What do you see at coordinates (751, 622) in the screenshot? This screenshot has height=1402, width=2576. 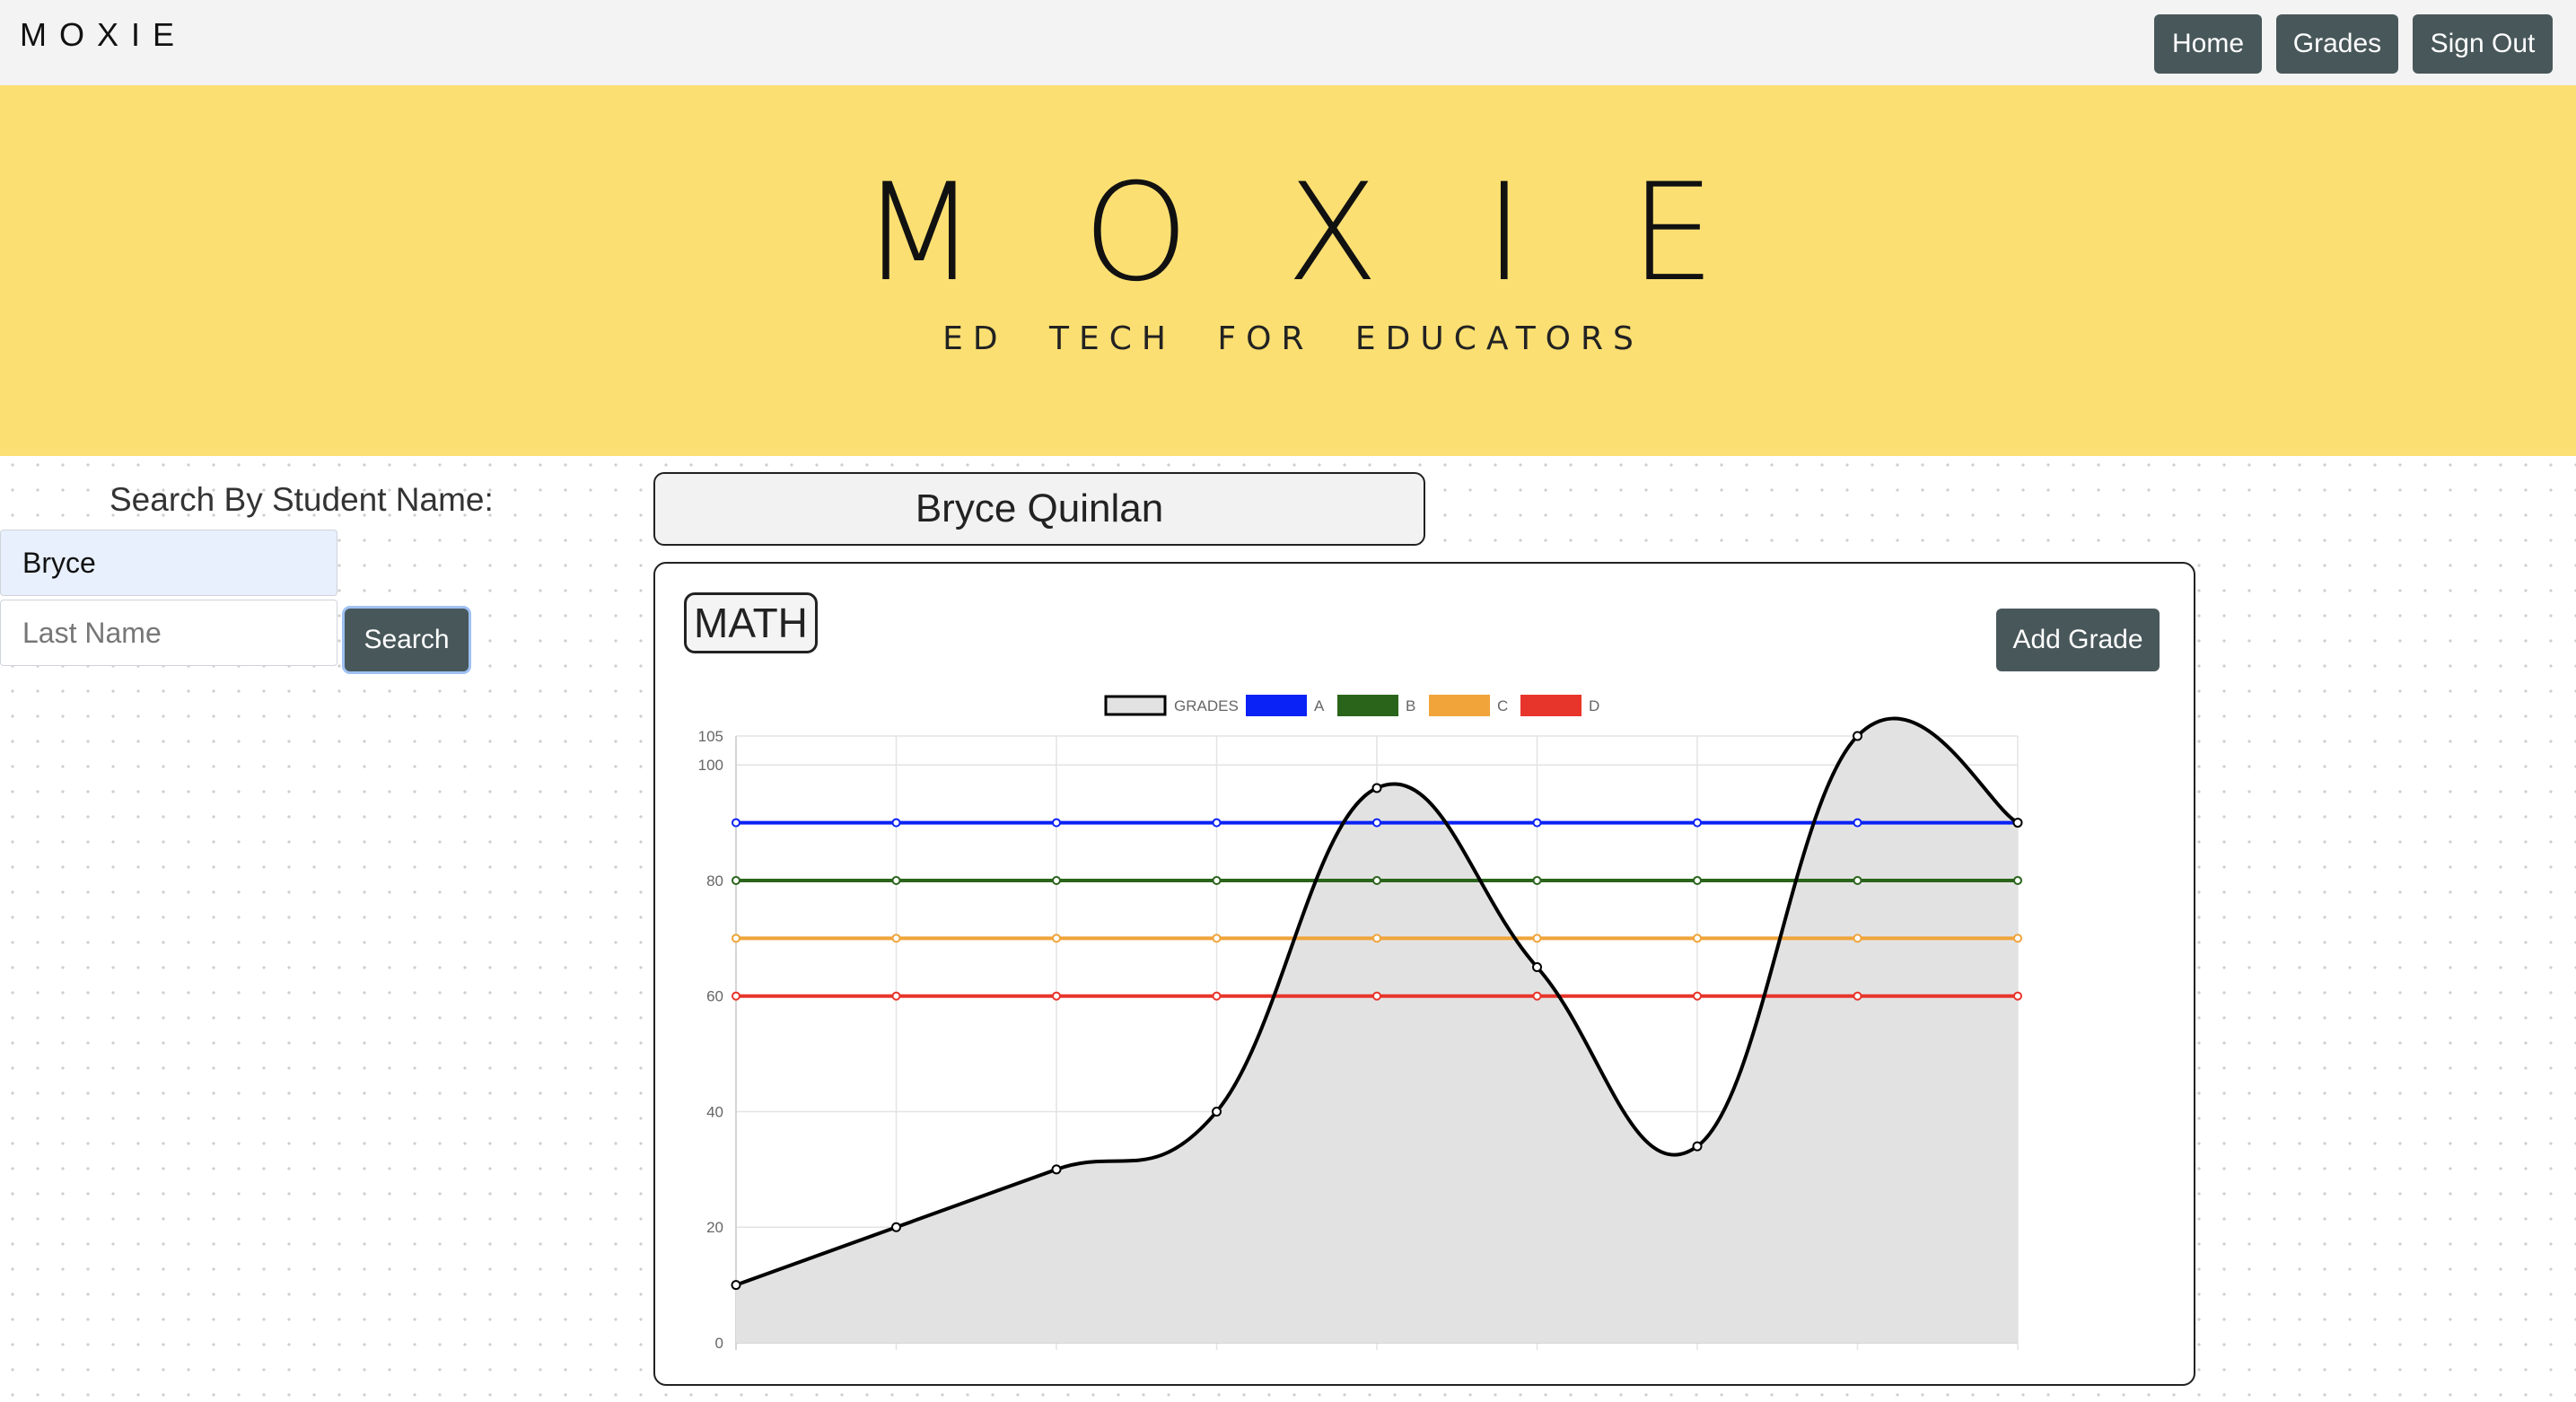 I see `subject-label: MATH` at bounding box center [751, 622].